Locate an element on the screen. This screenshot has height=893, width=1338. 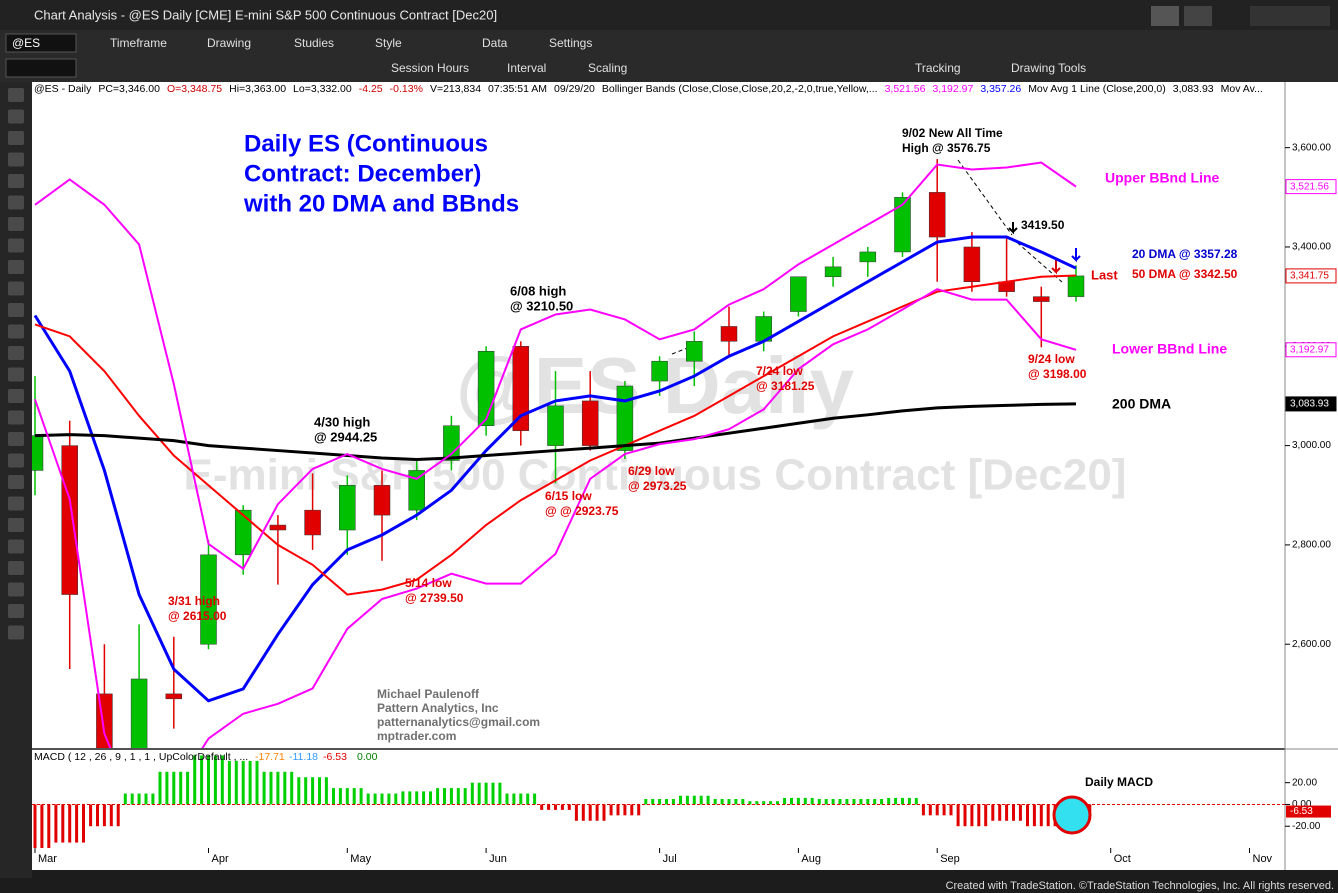
toolbar-button: Data is located at coordinates (495, 43).